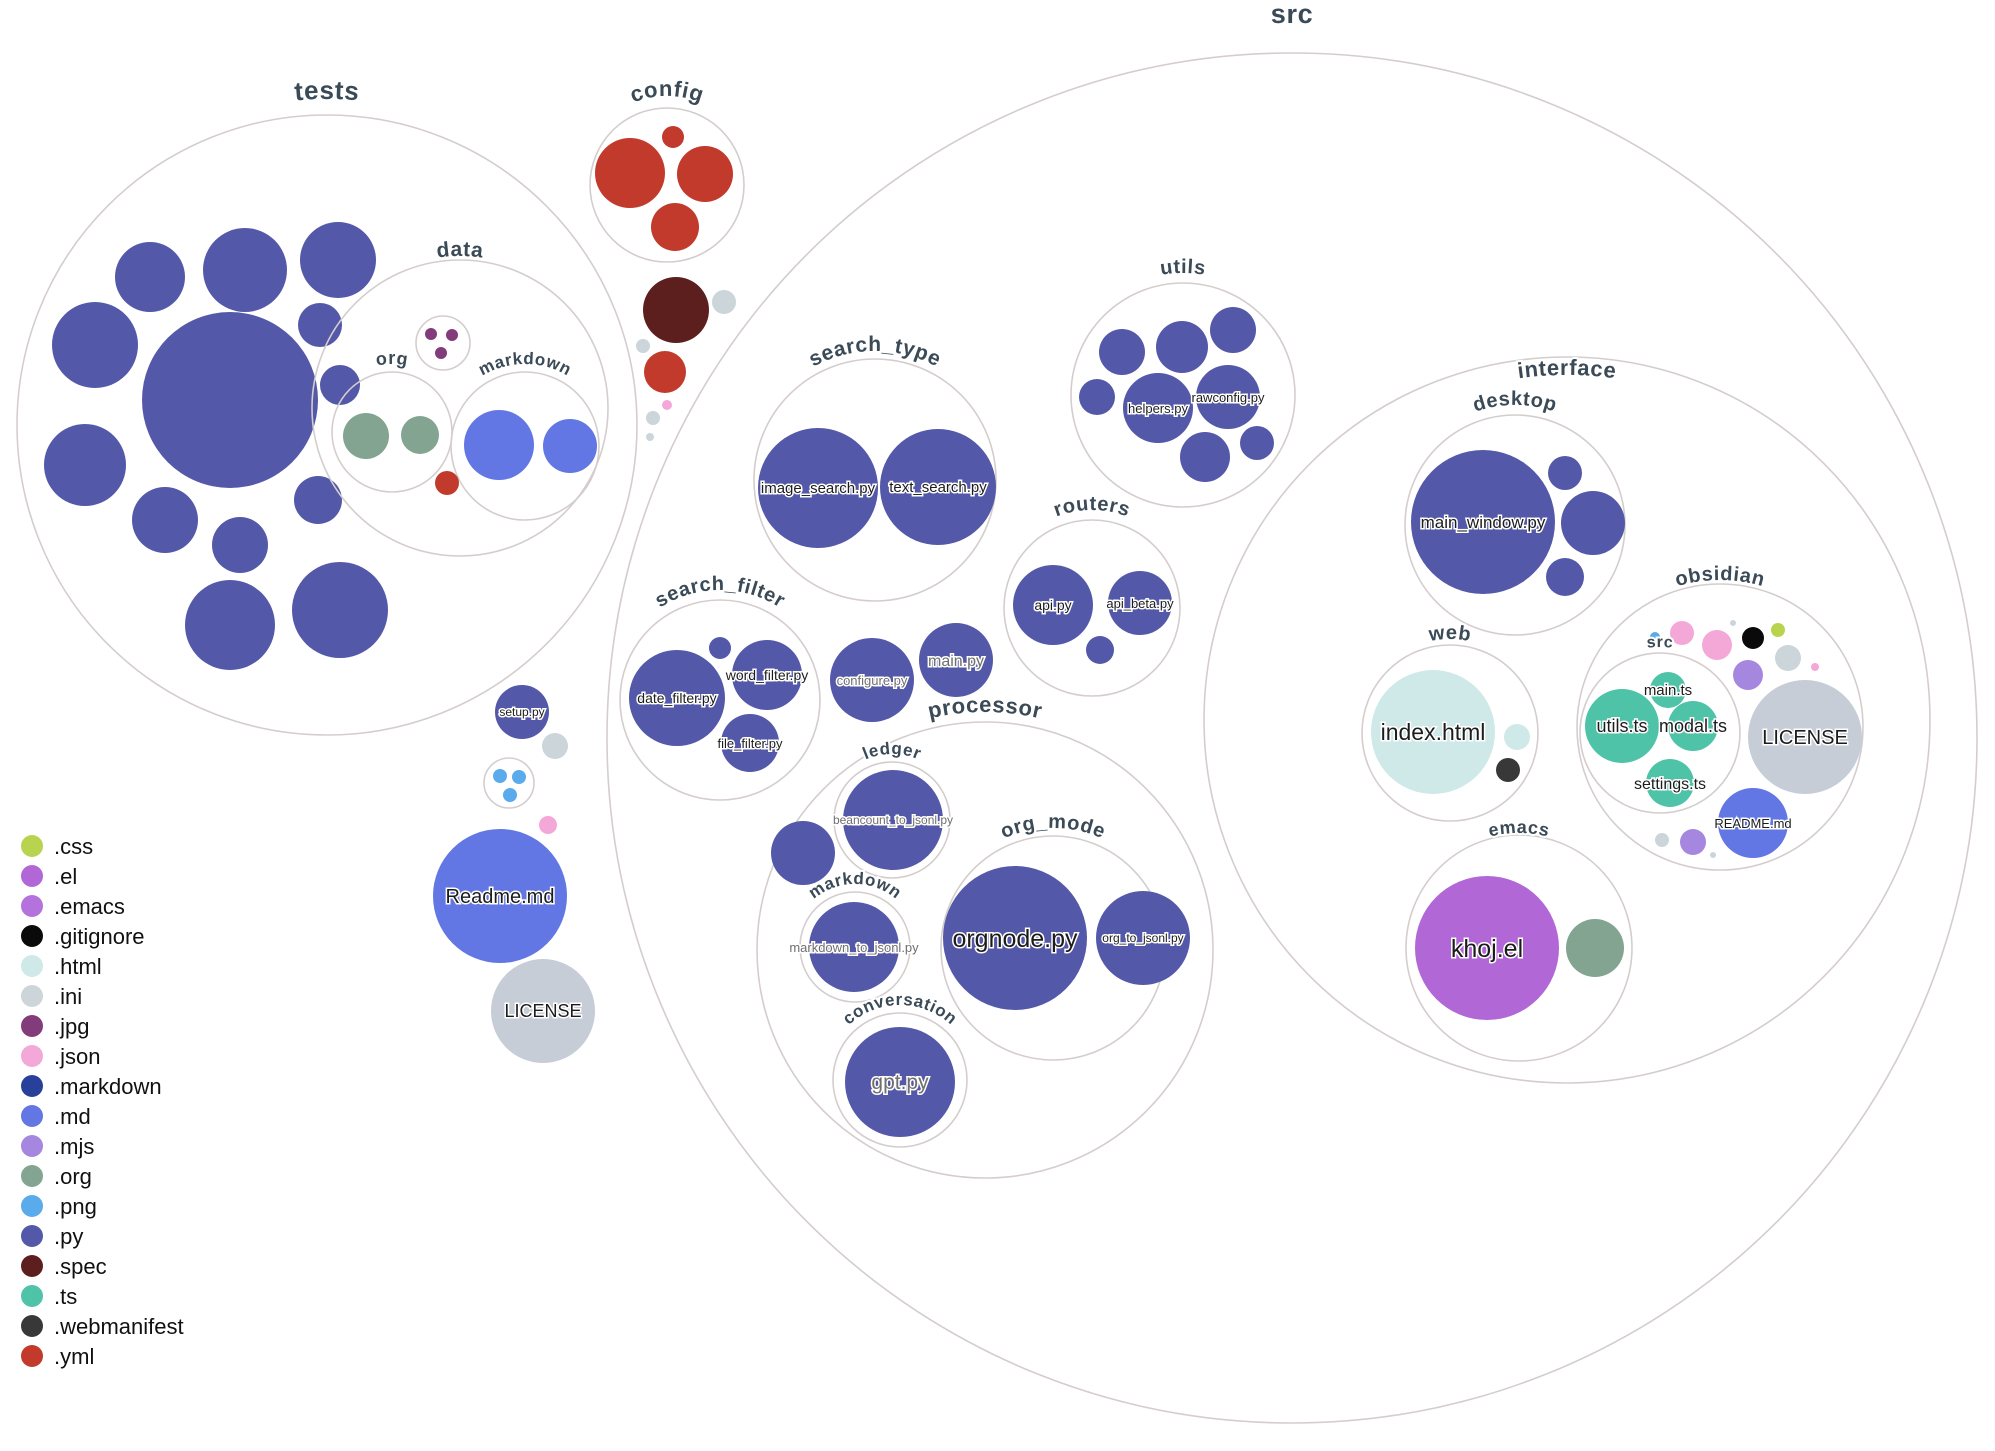 The width and height of the screenshot is (1995, 1451). Describe the element at coordinates (1753, 823) in the screenshot. I see `file-circle-obsidian-README.md` at that location.